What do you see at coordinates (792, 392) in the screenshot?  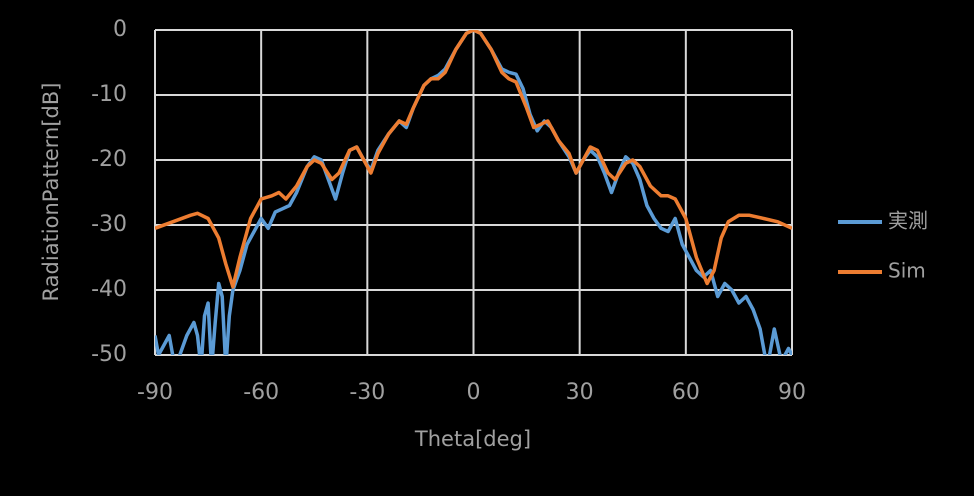 I see `x-tick-label: 90` at bounding box center [792, 392].